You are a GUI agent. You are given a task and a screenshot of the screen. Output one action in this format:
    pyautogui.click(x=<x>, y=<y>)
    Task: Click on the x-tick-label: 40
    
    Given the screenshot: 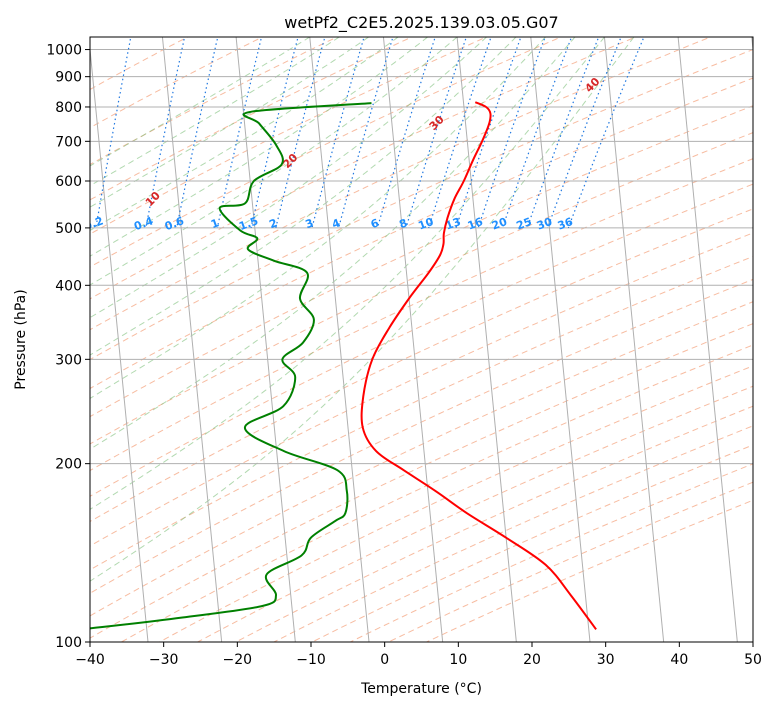 What is the action you would take?
    pyautogui.click(x=679, y=660)
    